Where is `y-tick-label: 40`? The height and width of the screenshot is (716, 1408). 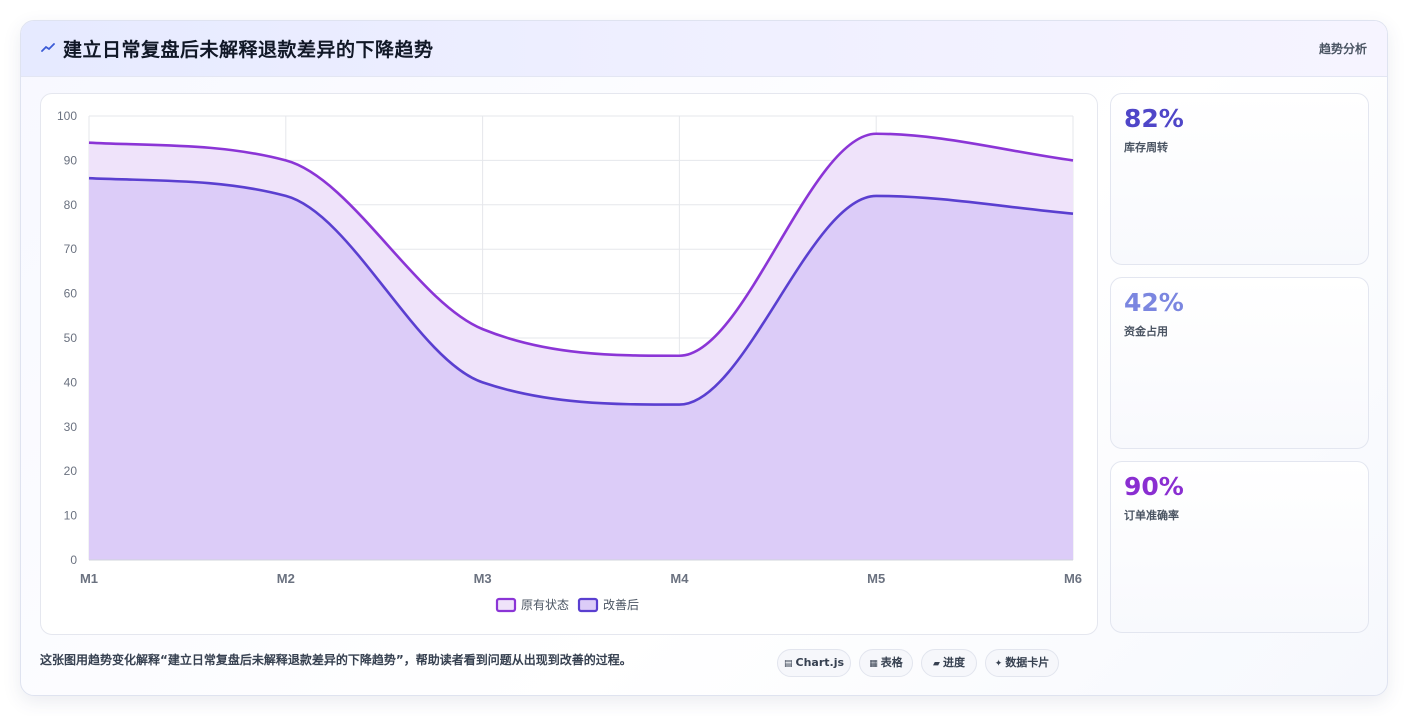
y-tick-label: 40 is located at coordinates (71, 382).